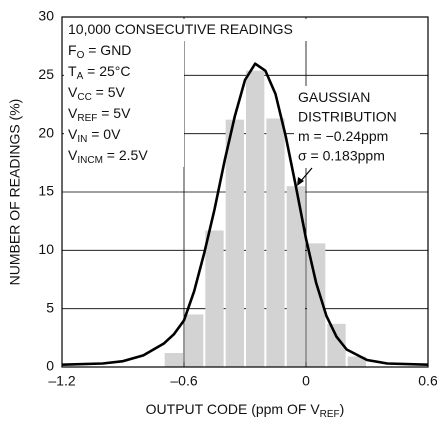 This screenshot has width=437, height=421. I want to click on text-segment: σ = 0.183ppm, so click(341, 155).